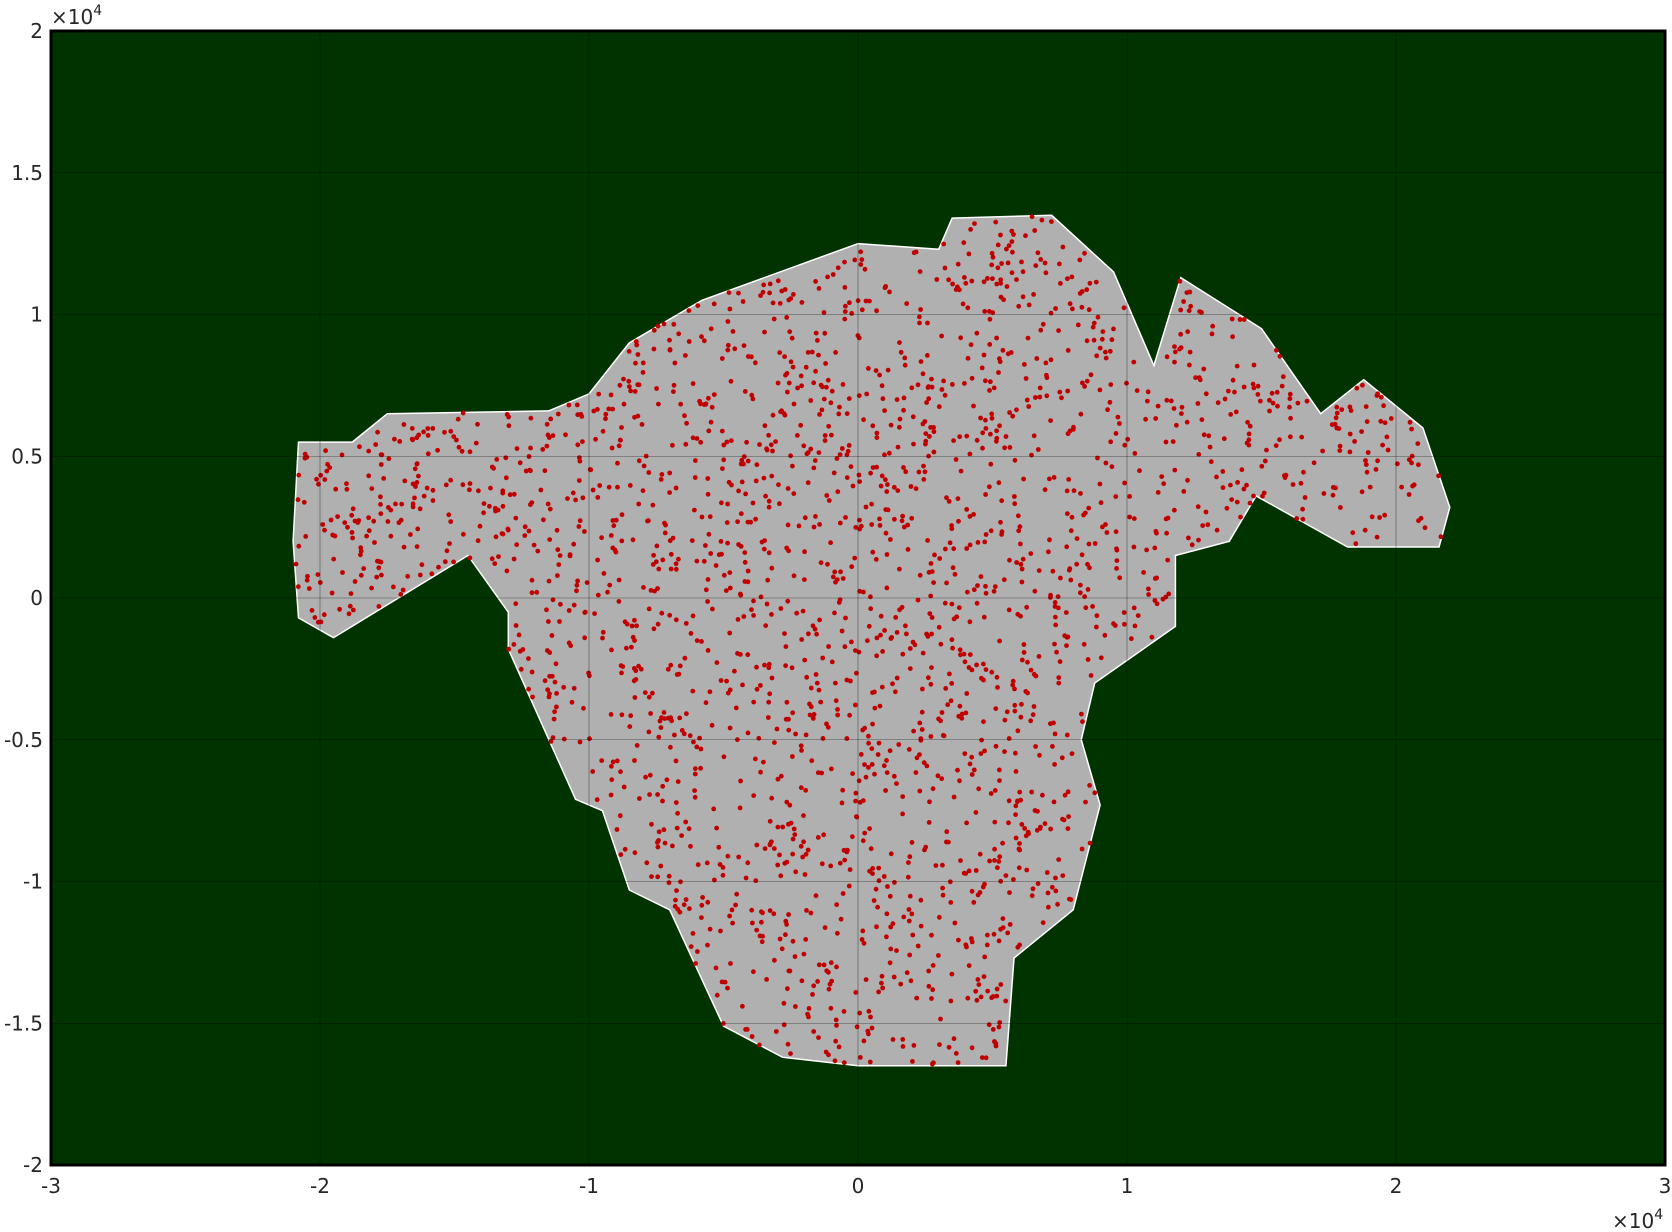  What do you see at coordinates (23, 1023) in the screenshot?
I see `y-tick-label: -1.5` at bounding box center [23, 1023].